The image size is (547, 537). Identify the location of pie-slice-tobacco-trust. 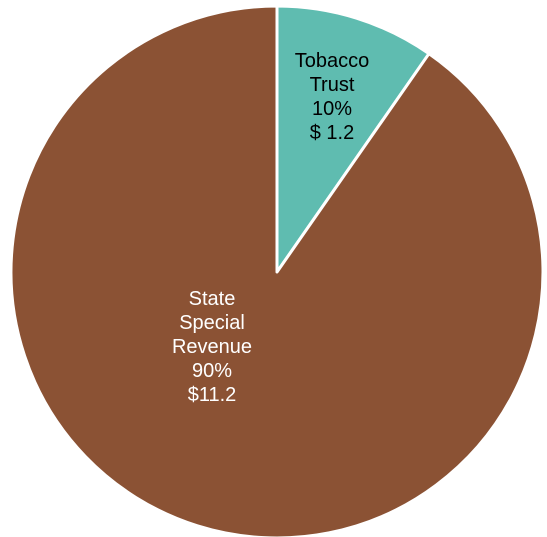
(353, 139).